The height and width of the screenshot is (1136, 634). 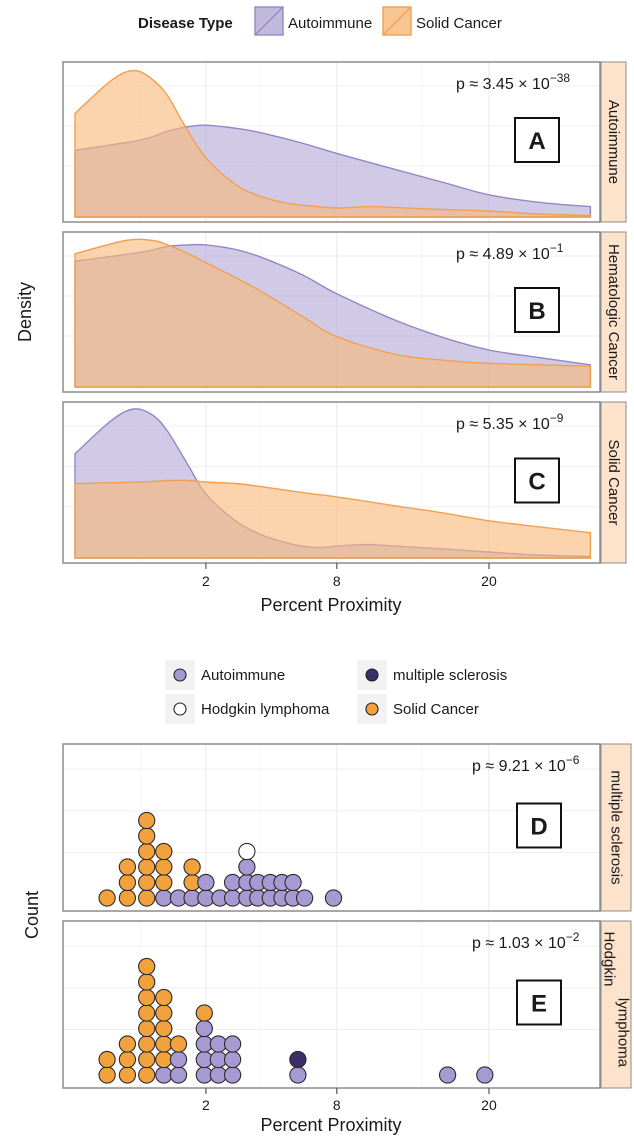 I want to click on dotplot-panel-e: p ≈ 1.03 × 10−2 E Hodgkin lymphoma, so click(x=347, y=1004).